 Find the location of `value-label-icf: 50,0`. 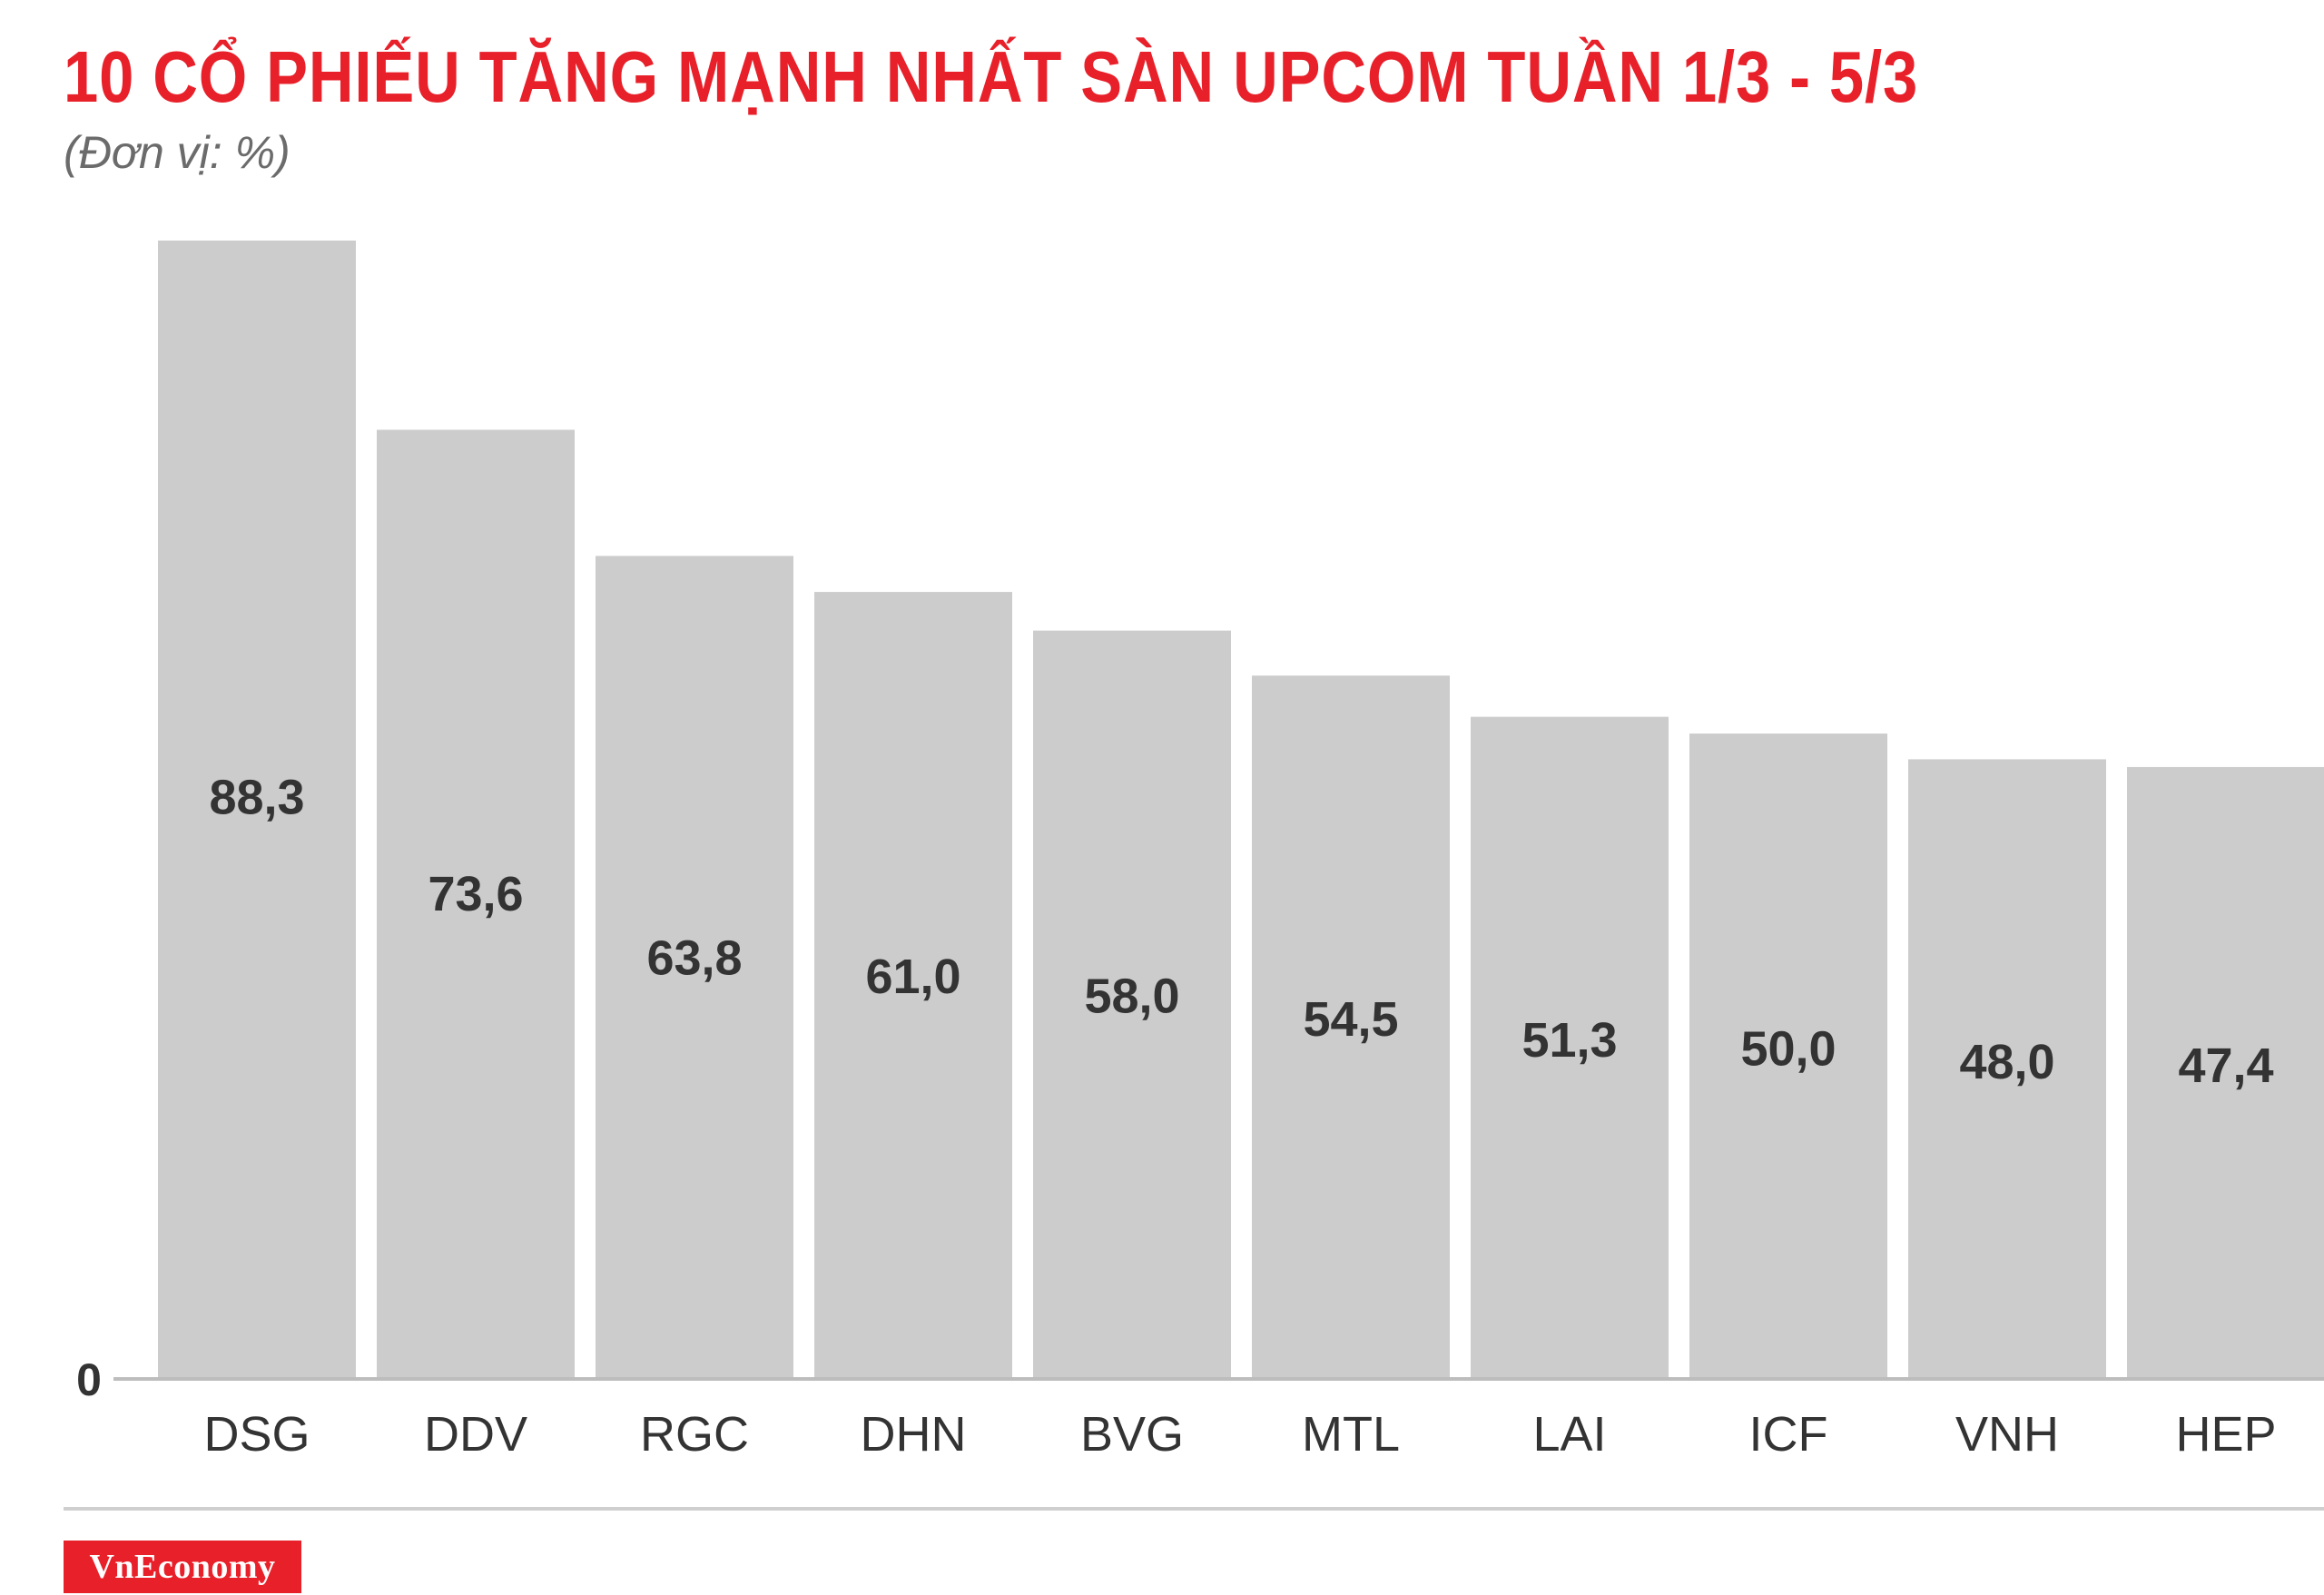

value-label-icf: 50,0 is located at coordinates (1788, 1048).